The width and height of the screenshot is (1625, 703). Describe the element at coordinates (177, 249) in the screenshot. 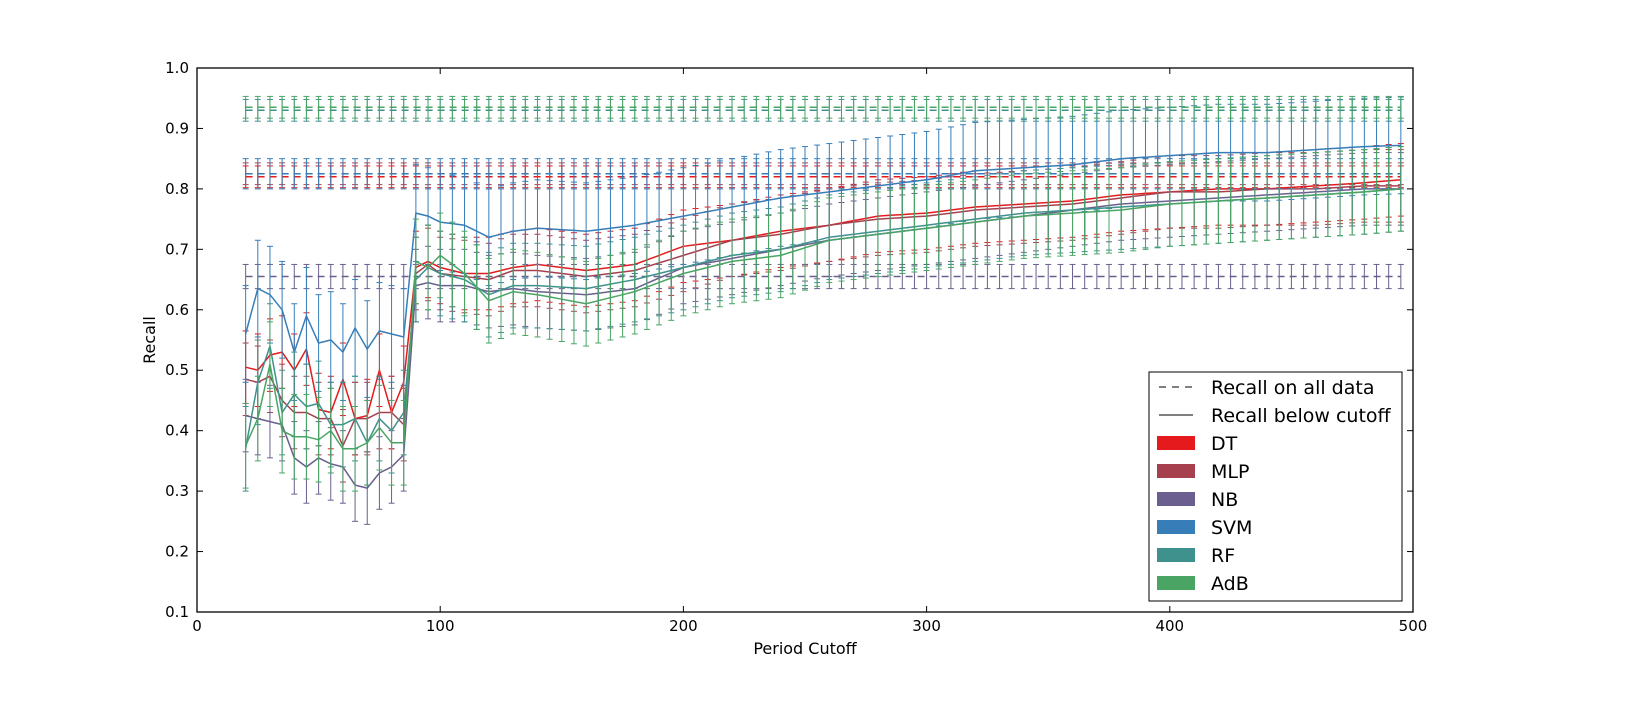

I see `y-tick-label: 0.7` at that location.